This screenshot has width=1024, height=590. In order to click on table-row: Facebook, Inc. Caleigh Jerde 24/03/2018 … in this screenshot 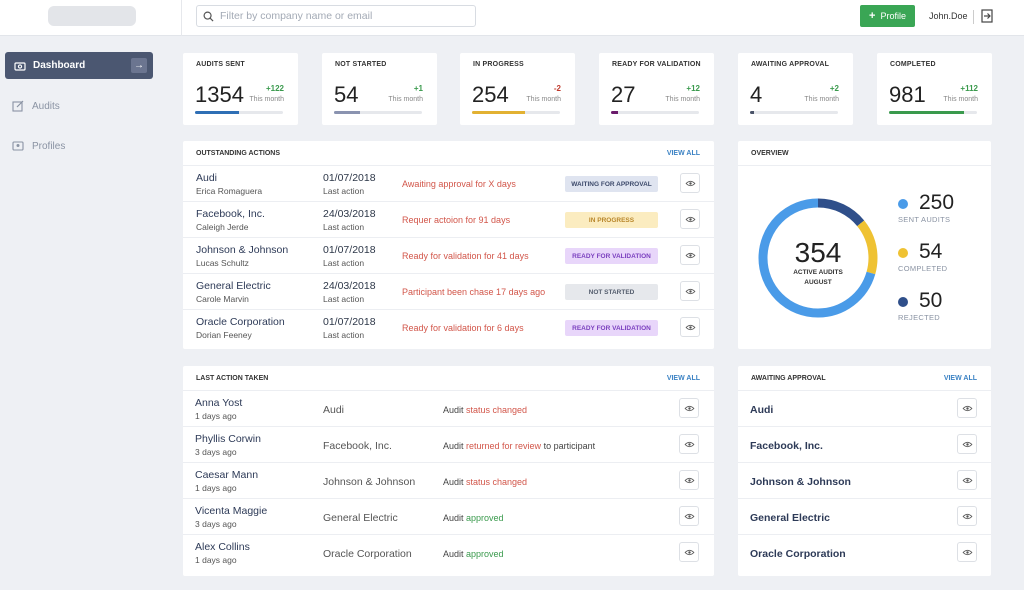, I will do `click(448, 219)`.